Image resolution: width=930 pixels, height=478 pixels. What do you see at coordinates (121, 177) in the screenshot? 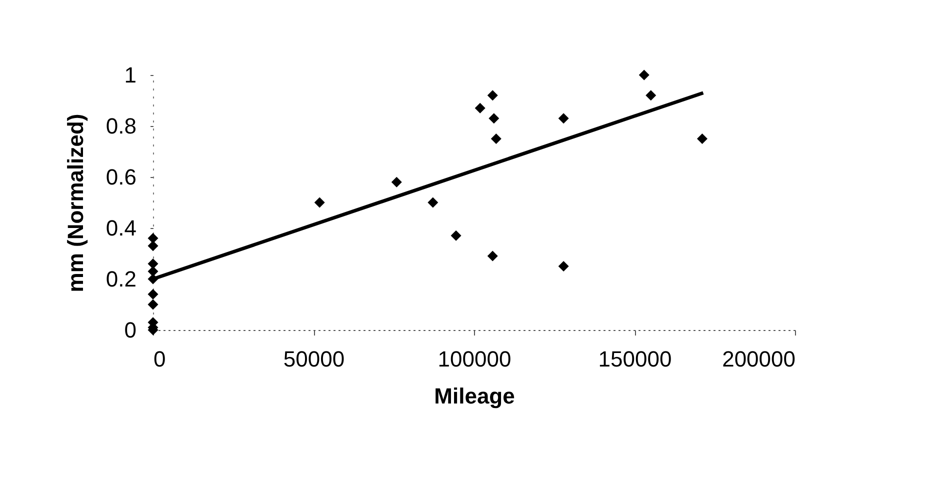
I see `y-tick-label: 0.6` at bounding box center [121, 177].